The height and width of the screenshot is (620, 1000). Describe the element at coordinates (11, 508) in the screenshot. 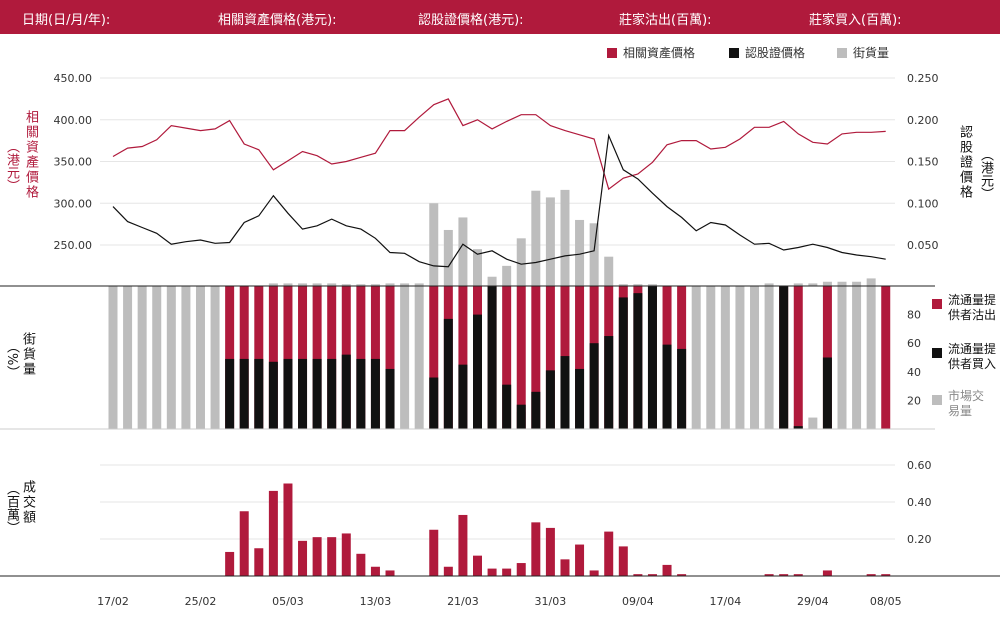

I see `left-bot-unit: （百萬）` at that location.